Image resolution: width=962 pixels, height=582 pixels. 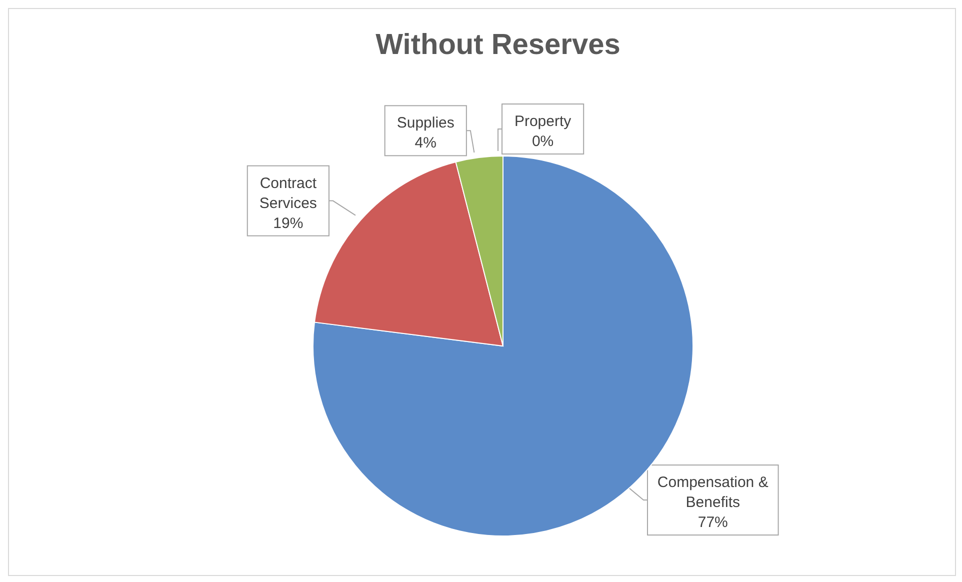 What do you see at coordinates (543, 141) in the screenshot?
I see `text: 0%` at bounding box center [543, 141].